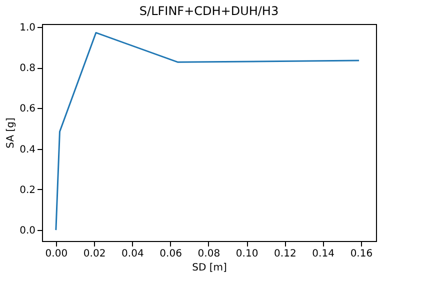 Image resolution: width=432 pixels, height=288 pixels. Describe the element at coordinates (28, 109) in the screenshot. I see `y-tick-label: 0.6` at that location.